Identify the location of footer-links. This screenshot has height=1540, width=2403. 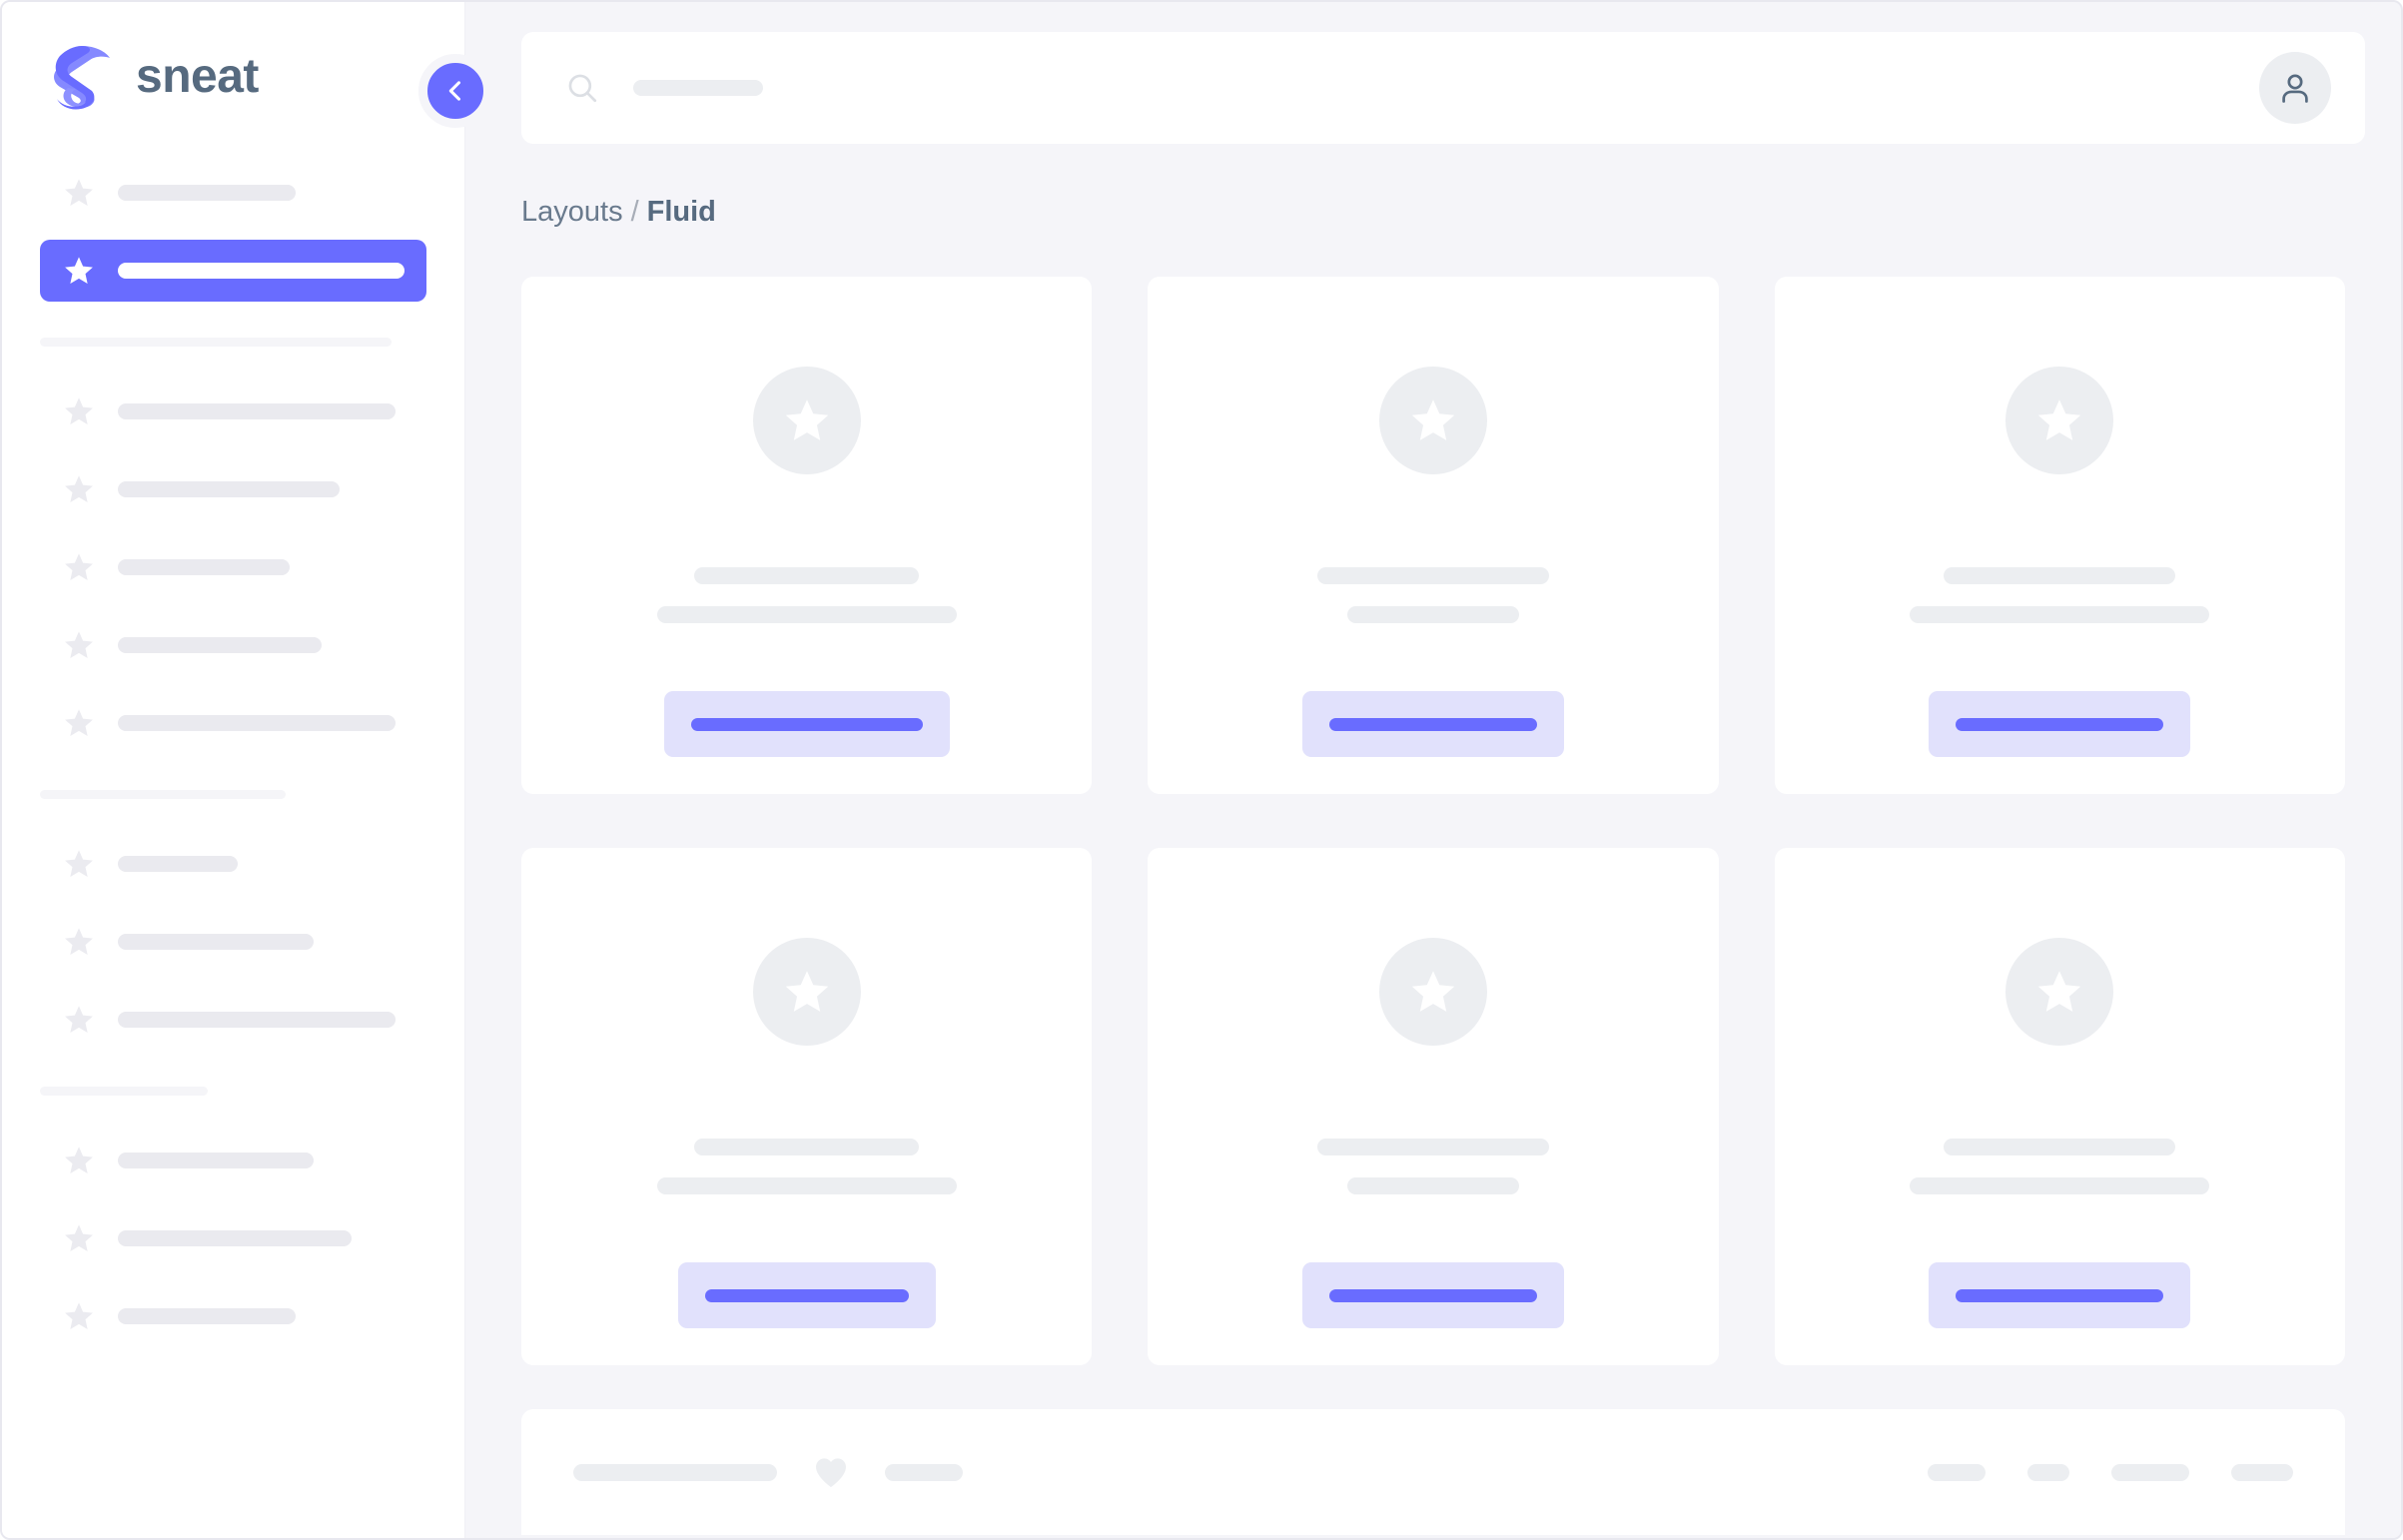
(2111, 1472).